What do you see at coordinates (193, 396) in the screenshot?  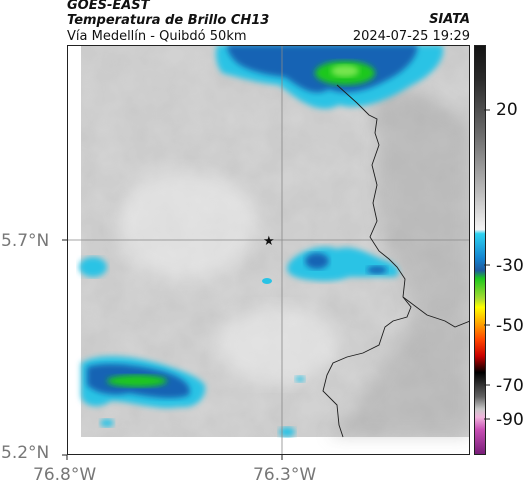 I see `storm-cell-southwest` at bounding box center [193, 396].